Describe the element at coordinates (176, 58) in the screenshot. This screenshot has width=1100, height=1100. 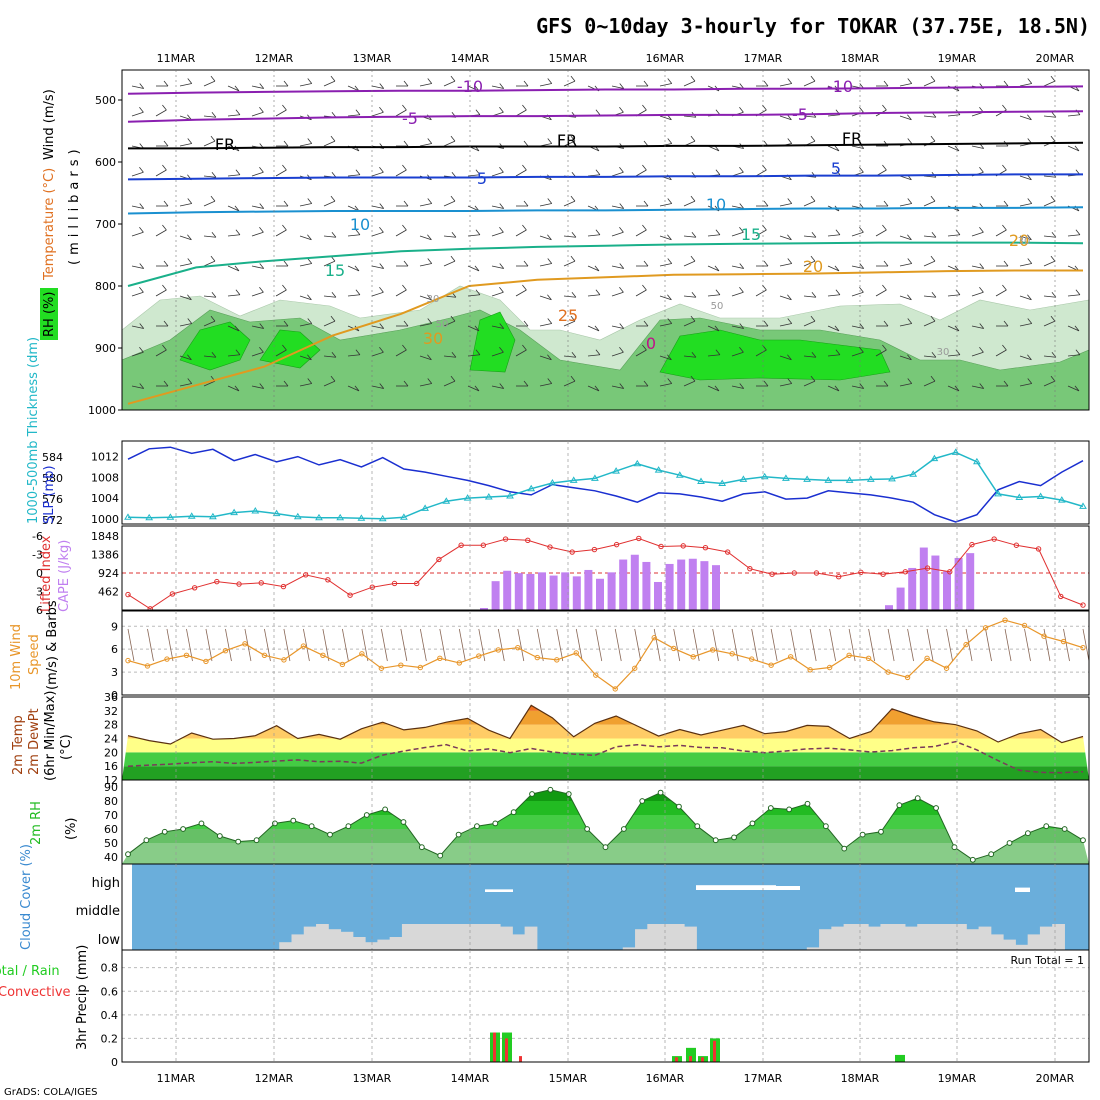
I see `x-tick-top-11MAR: 11MAR` at that location.